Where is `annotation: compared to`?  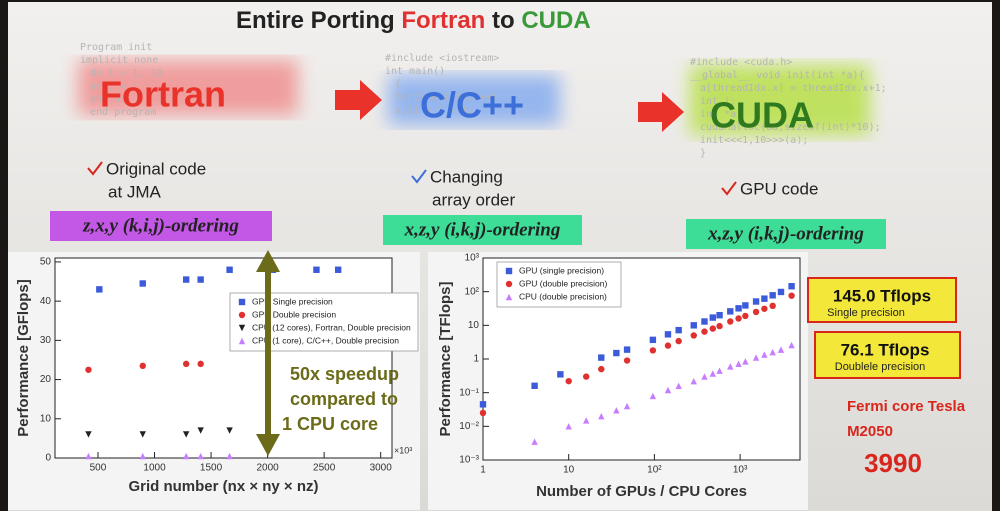 annotation: compared to is located at coordinates (344, 399).